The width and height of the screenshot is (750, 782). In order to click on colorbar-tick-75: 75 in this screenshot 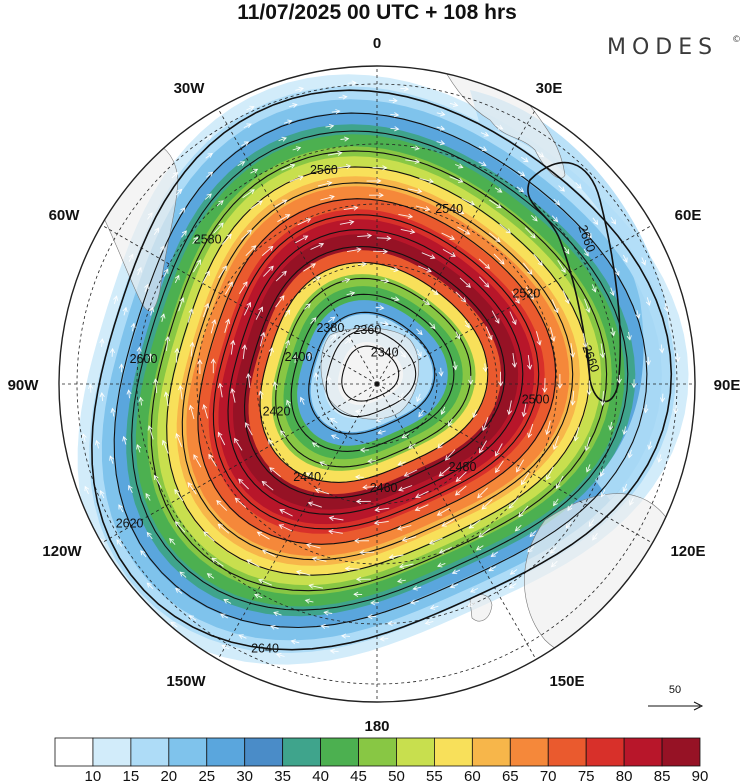, I will do `click(586, 775)`.